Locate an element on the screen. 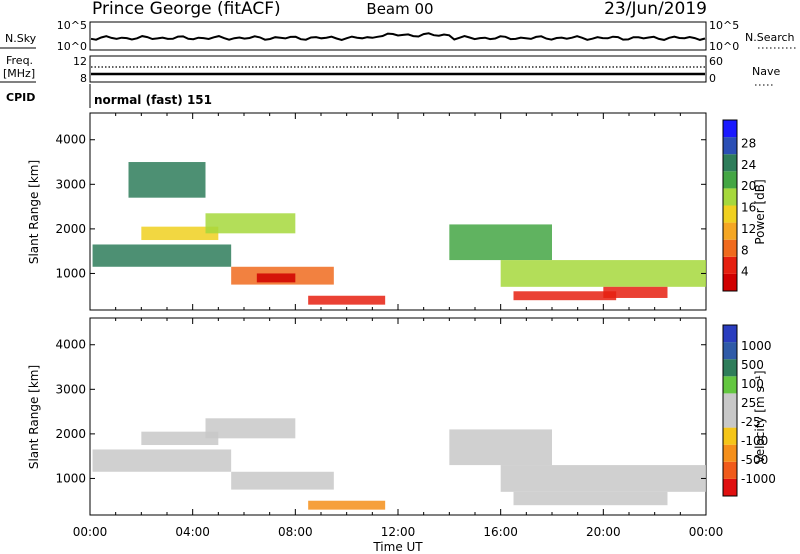  cpid-label: CPID is located at coordinates (20, 97).